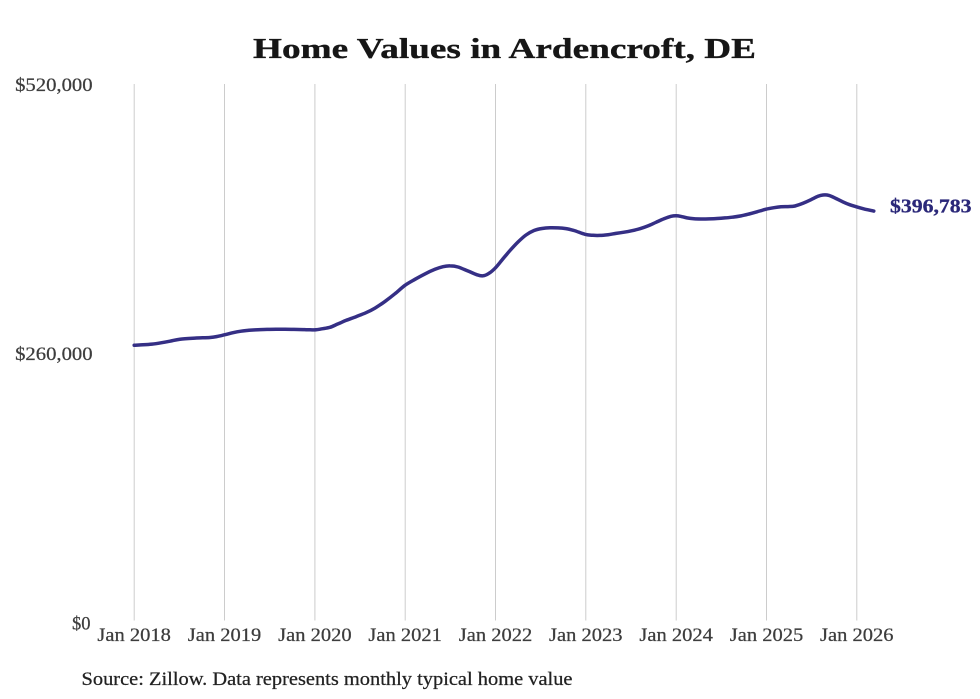  Describe the element at coordinates (134, 635) in the screenshot. I see `svg-text: Jan 2018` at that location.